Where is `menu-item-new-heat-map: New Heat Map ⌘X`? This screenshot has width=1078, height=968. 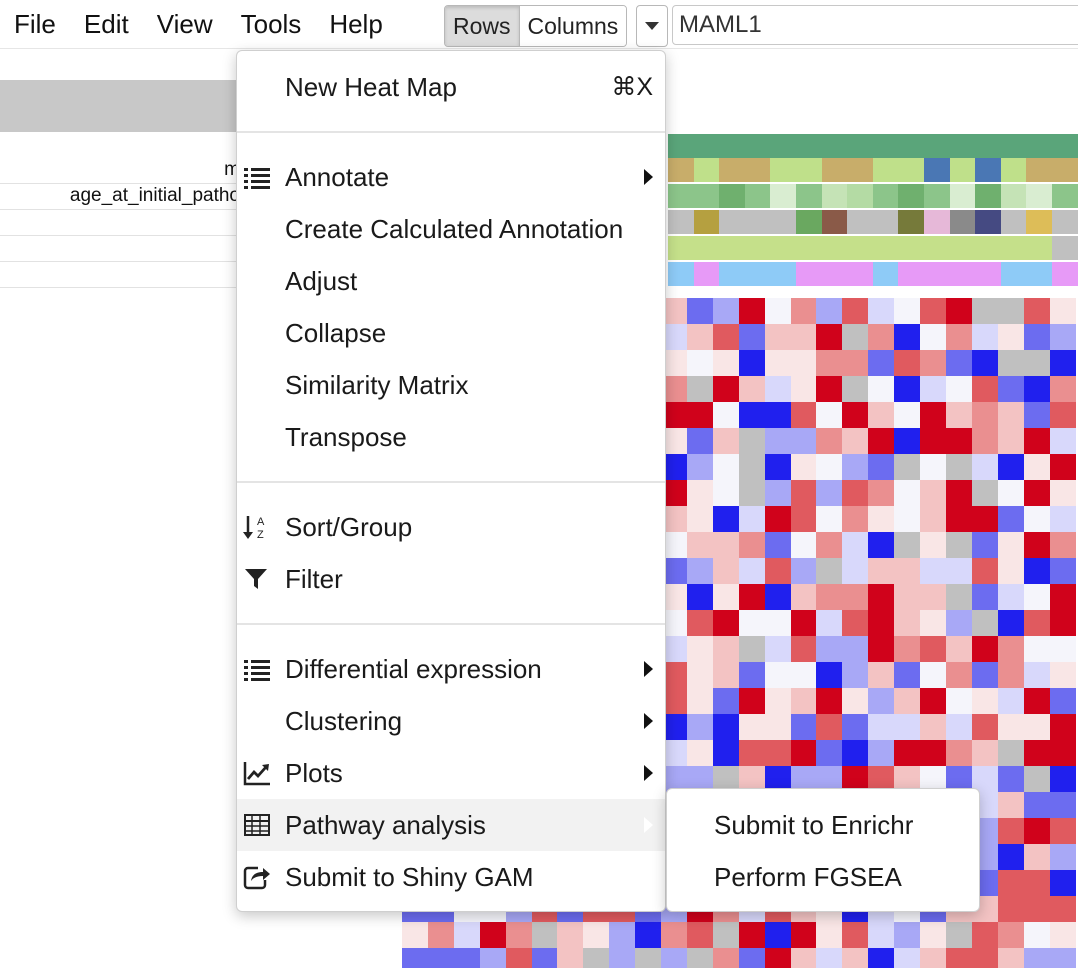
menu-item-new-heat-map: New Heat Map ⌘X is located at coordinates (451, 87).